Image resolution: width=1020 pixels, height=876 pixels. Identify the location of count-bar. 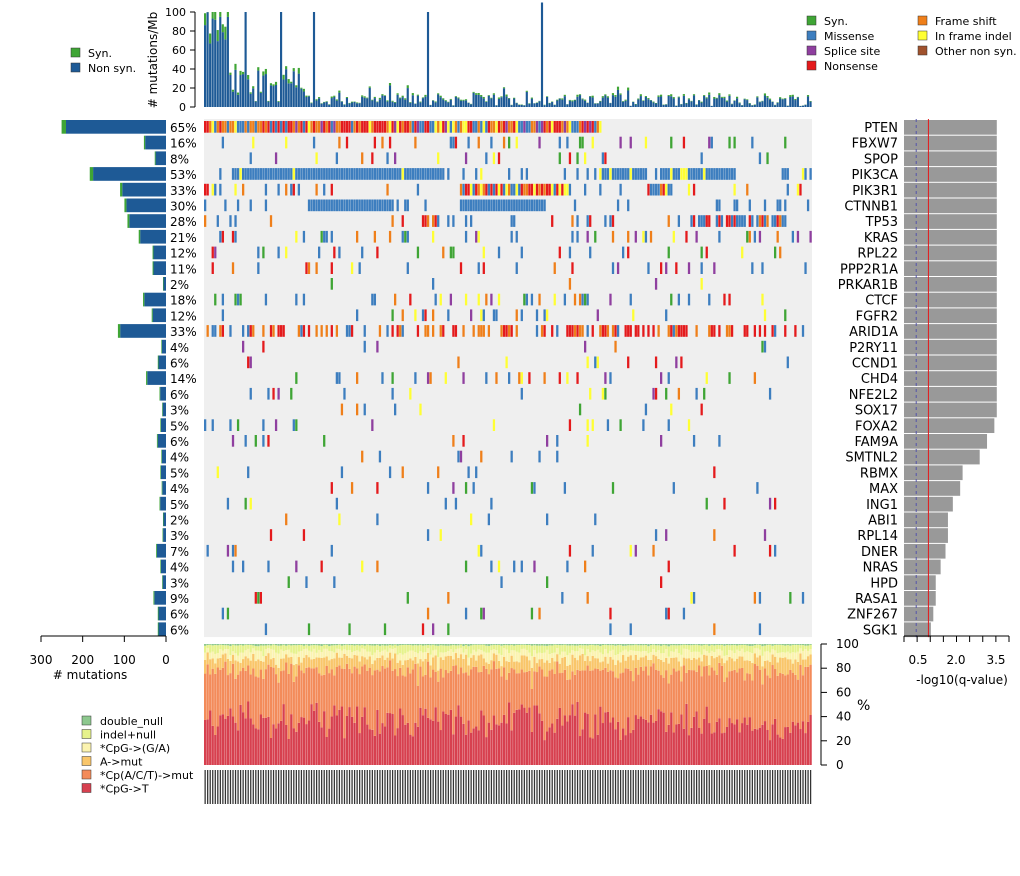
(144, 189).